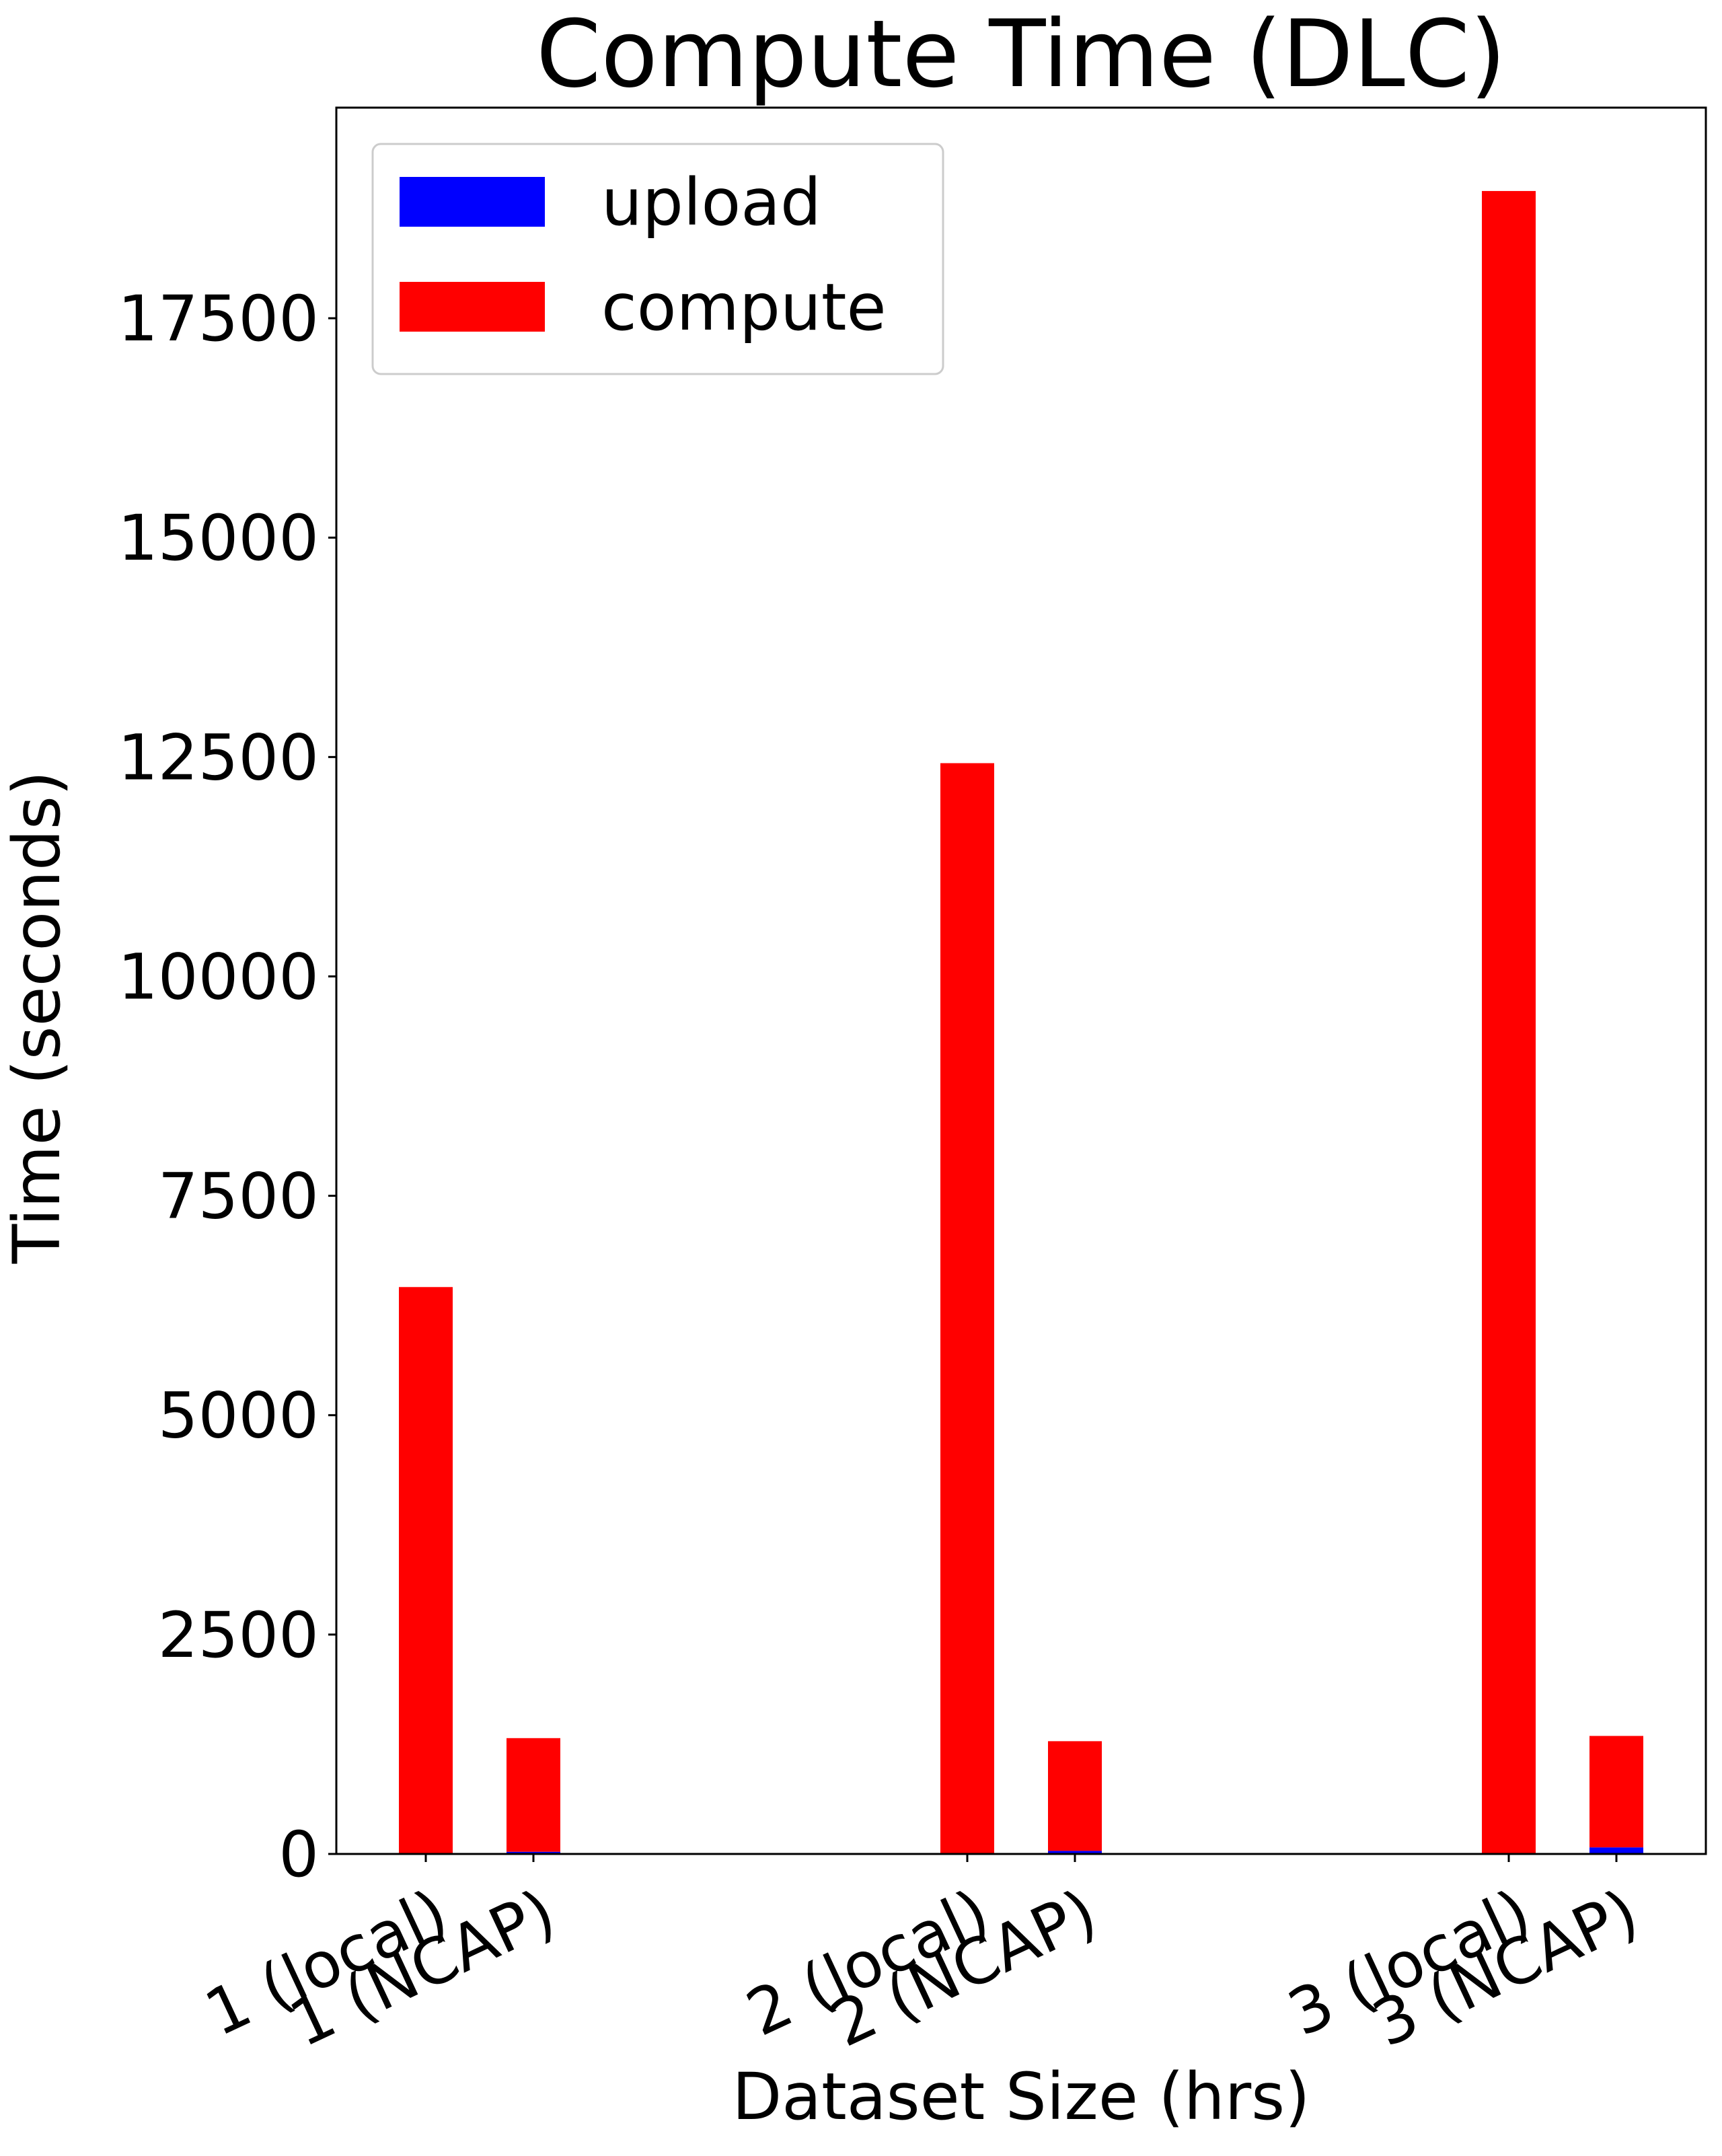 This screenshot has width=1722, height=2156. I want to click on legend-label-upload: upload, so click(711, 202).